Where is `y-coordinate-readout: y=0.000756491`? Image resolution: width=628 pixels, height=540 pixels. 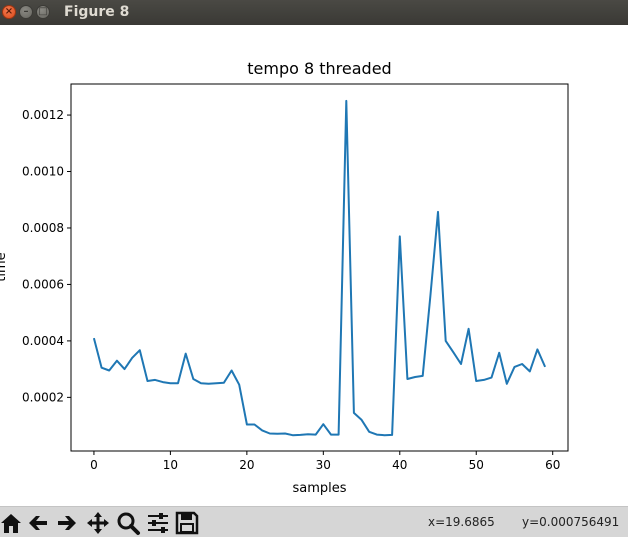
y-coordinate-readout: y=0.000756491 is located at coordinates (571, 522).